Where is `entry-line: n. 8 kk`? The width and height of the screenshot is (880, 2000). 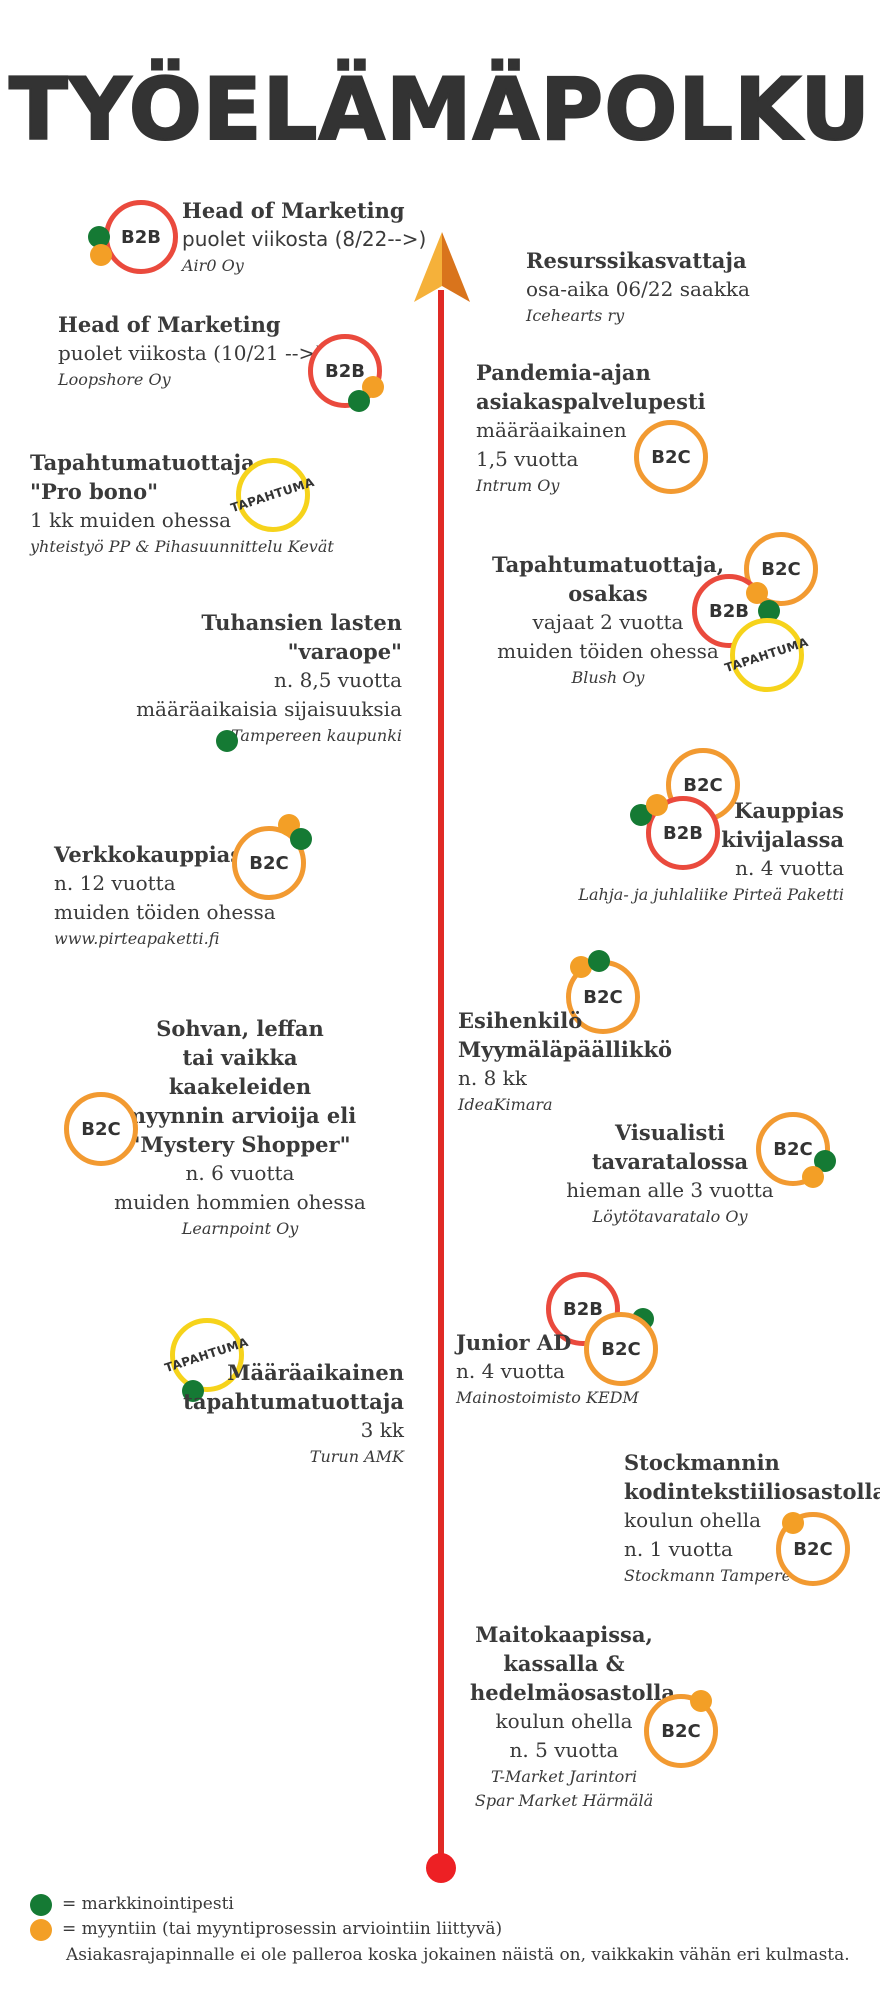 entry-line: n. 8 kk is located at coordinates (492, 1078).